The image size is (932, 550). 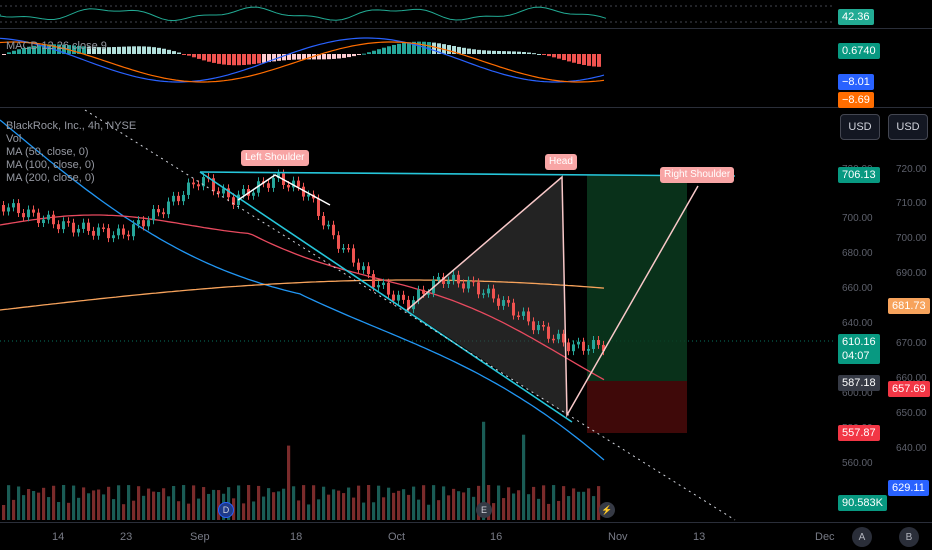 I want to click on head-label: Head, so click(x=561, y=162).